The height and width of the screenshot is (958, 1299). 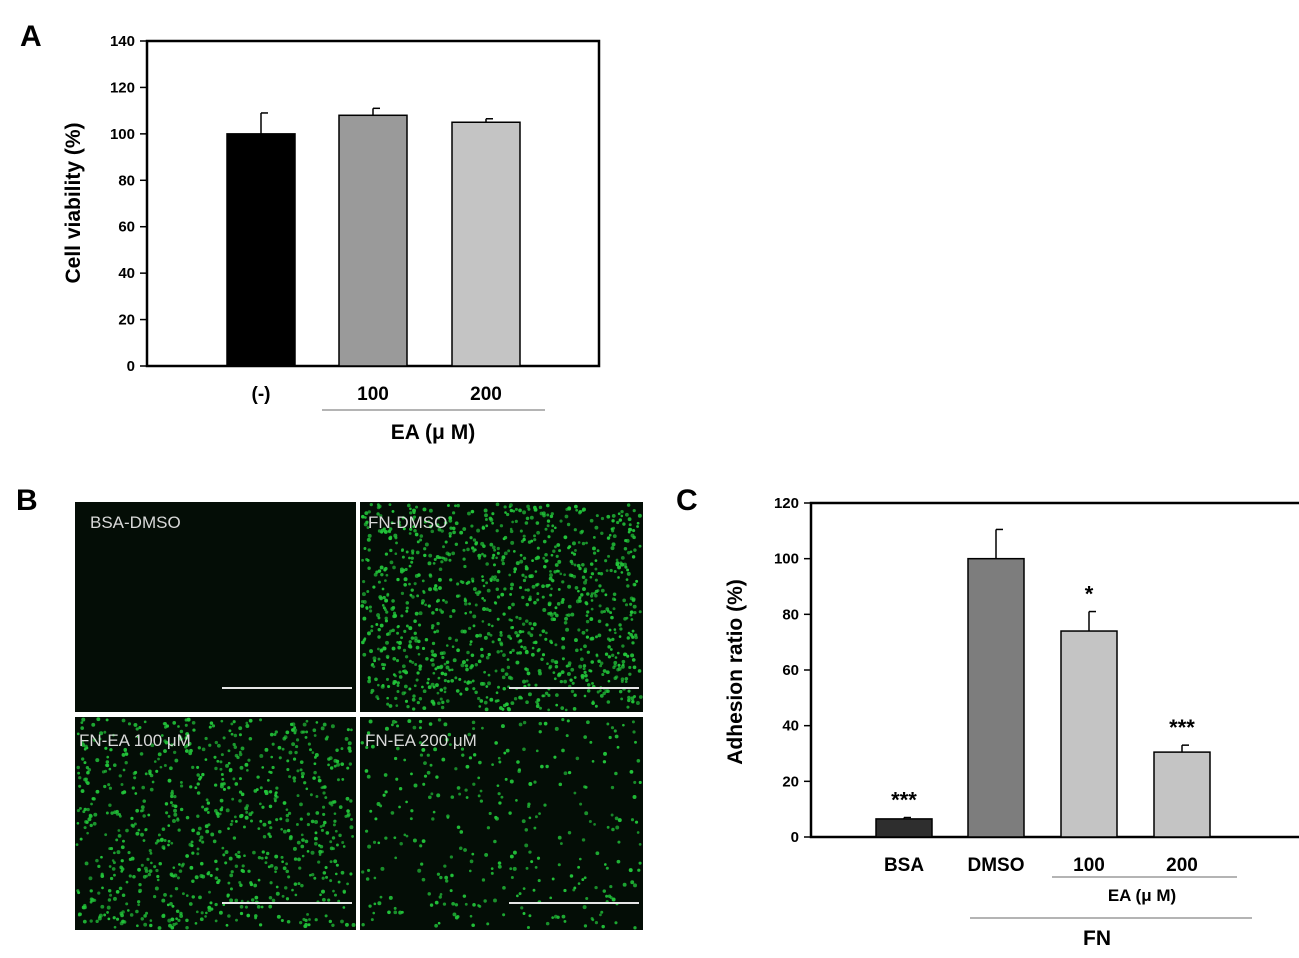 I want to click on y-tick-label: 140, so click(x=122, y=41).